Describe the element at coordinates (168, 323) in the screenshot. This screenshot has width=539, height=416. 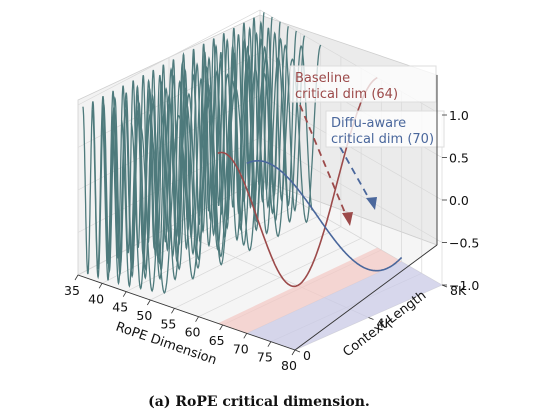
I see `x-tick-label-4: 55` at that location.